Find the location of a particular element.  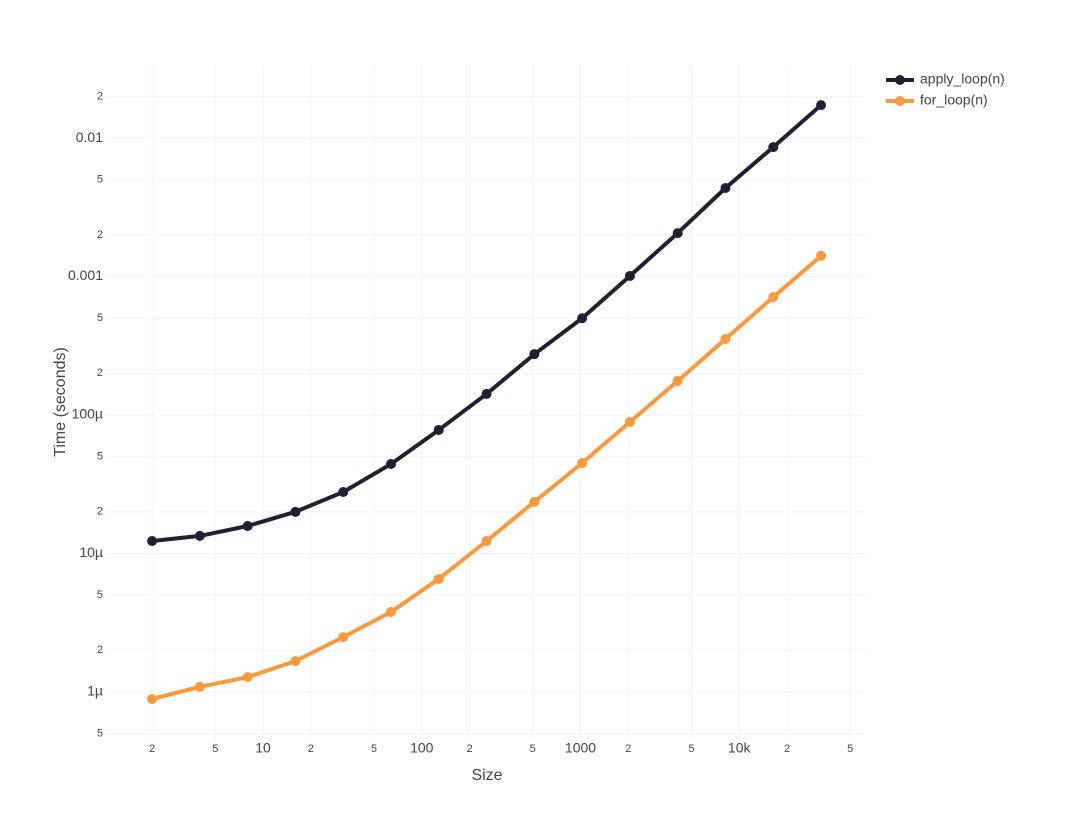

x-tick-label: 1000 is located at coordinates (580, 748).